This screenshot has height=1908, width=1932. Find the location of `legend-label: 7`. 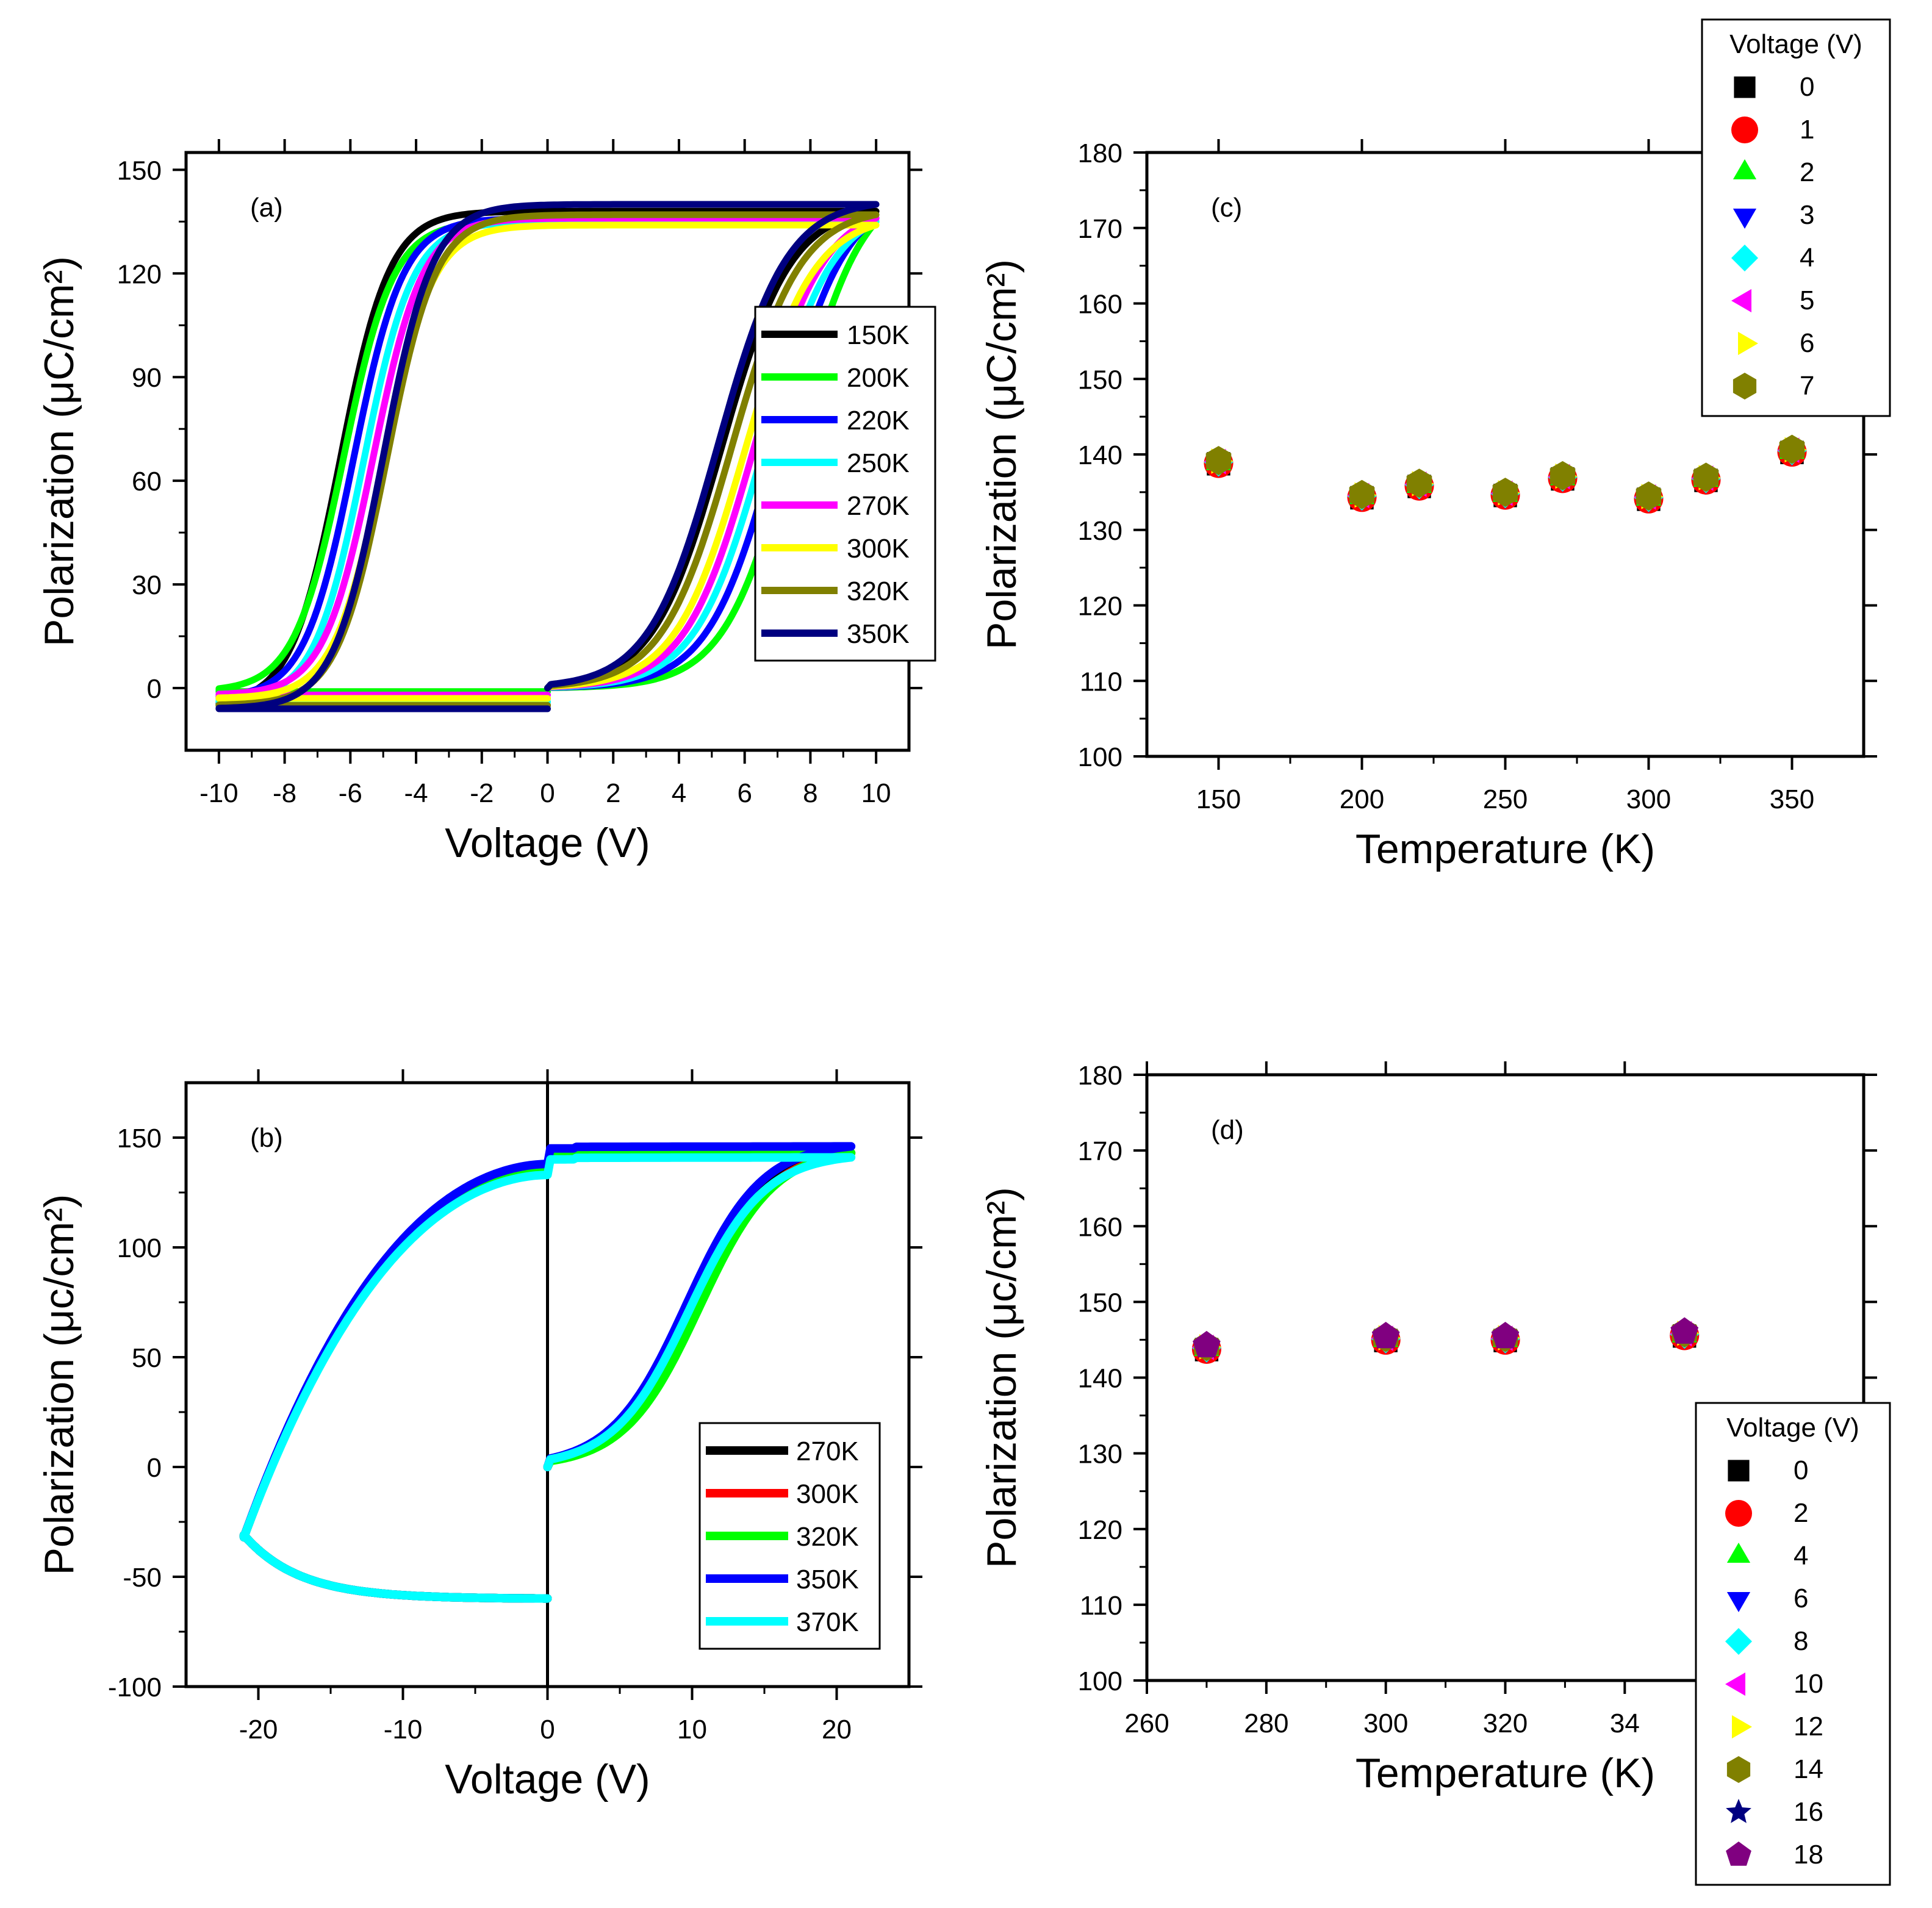

legend-label: 7 is located at coordinates (1807, 386).